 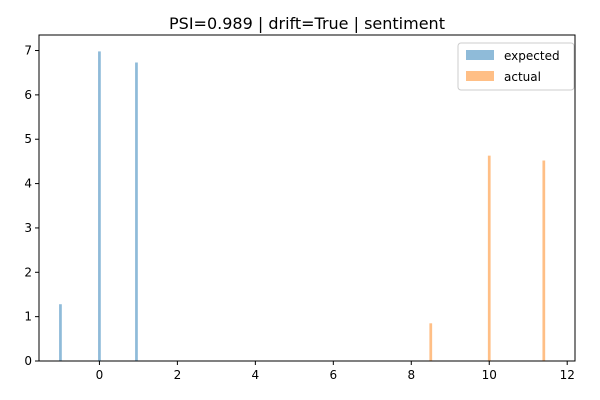 What do you see at coordinates (307, 23) in the screenshot?
I see `chart-title: PSI=0.989 | drift=True | sentiment` at bounding box center [307, 23].